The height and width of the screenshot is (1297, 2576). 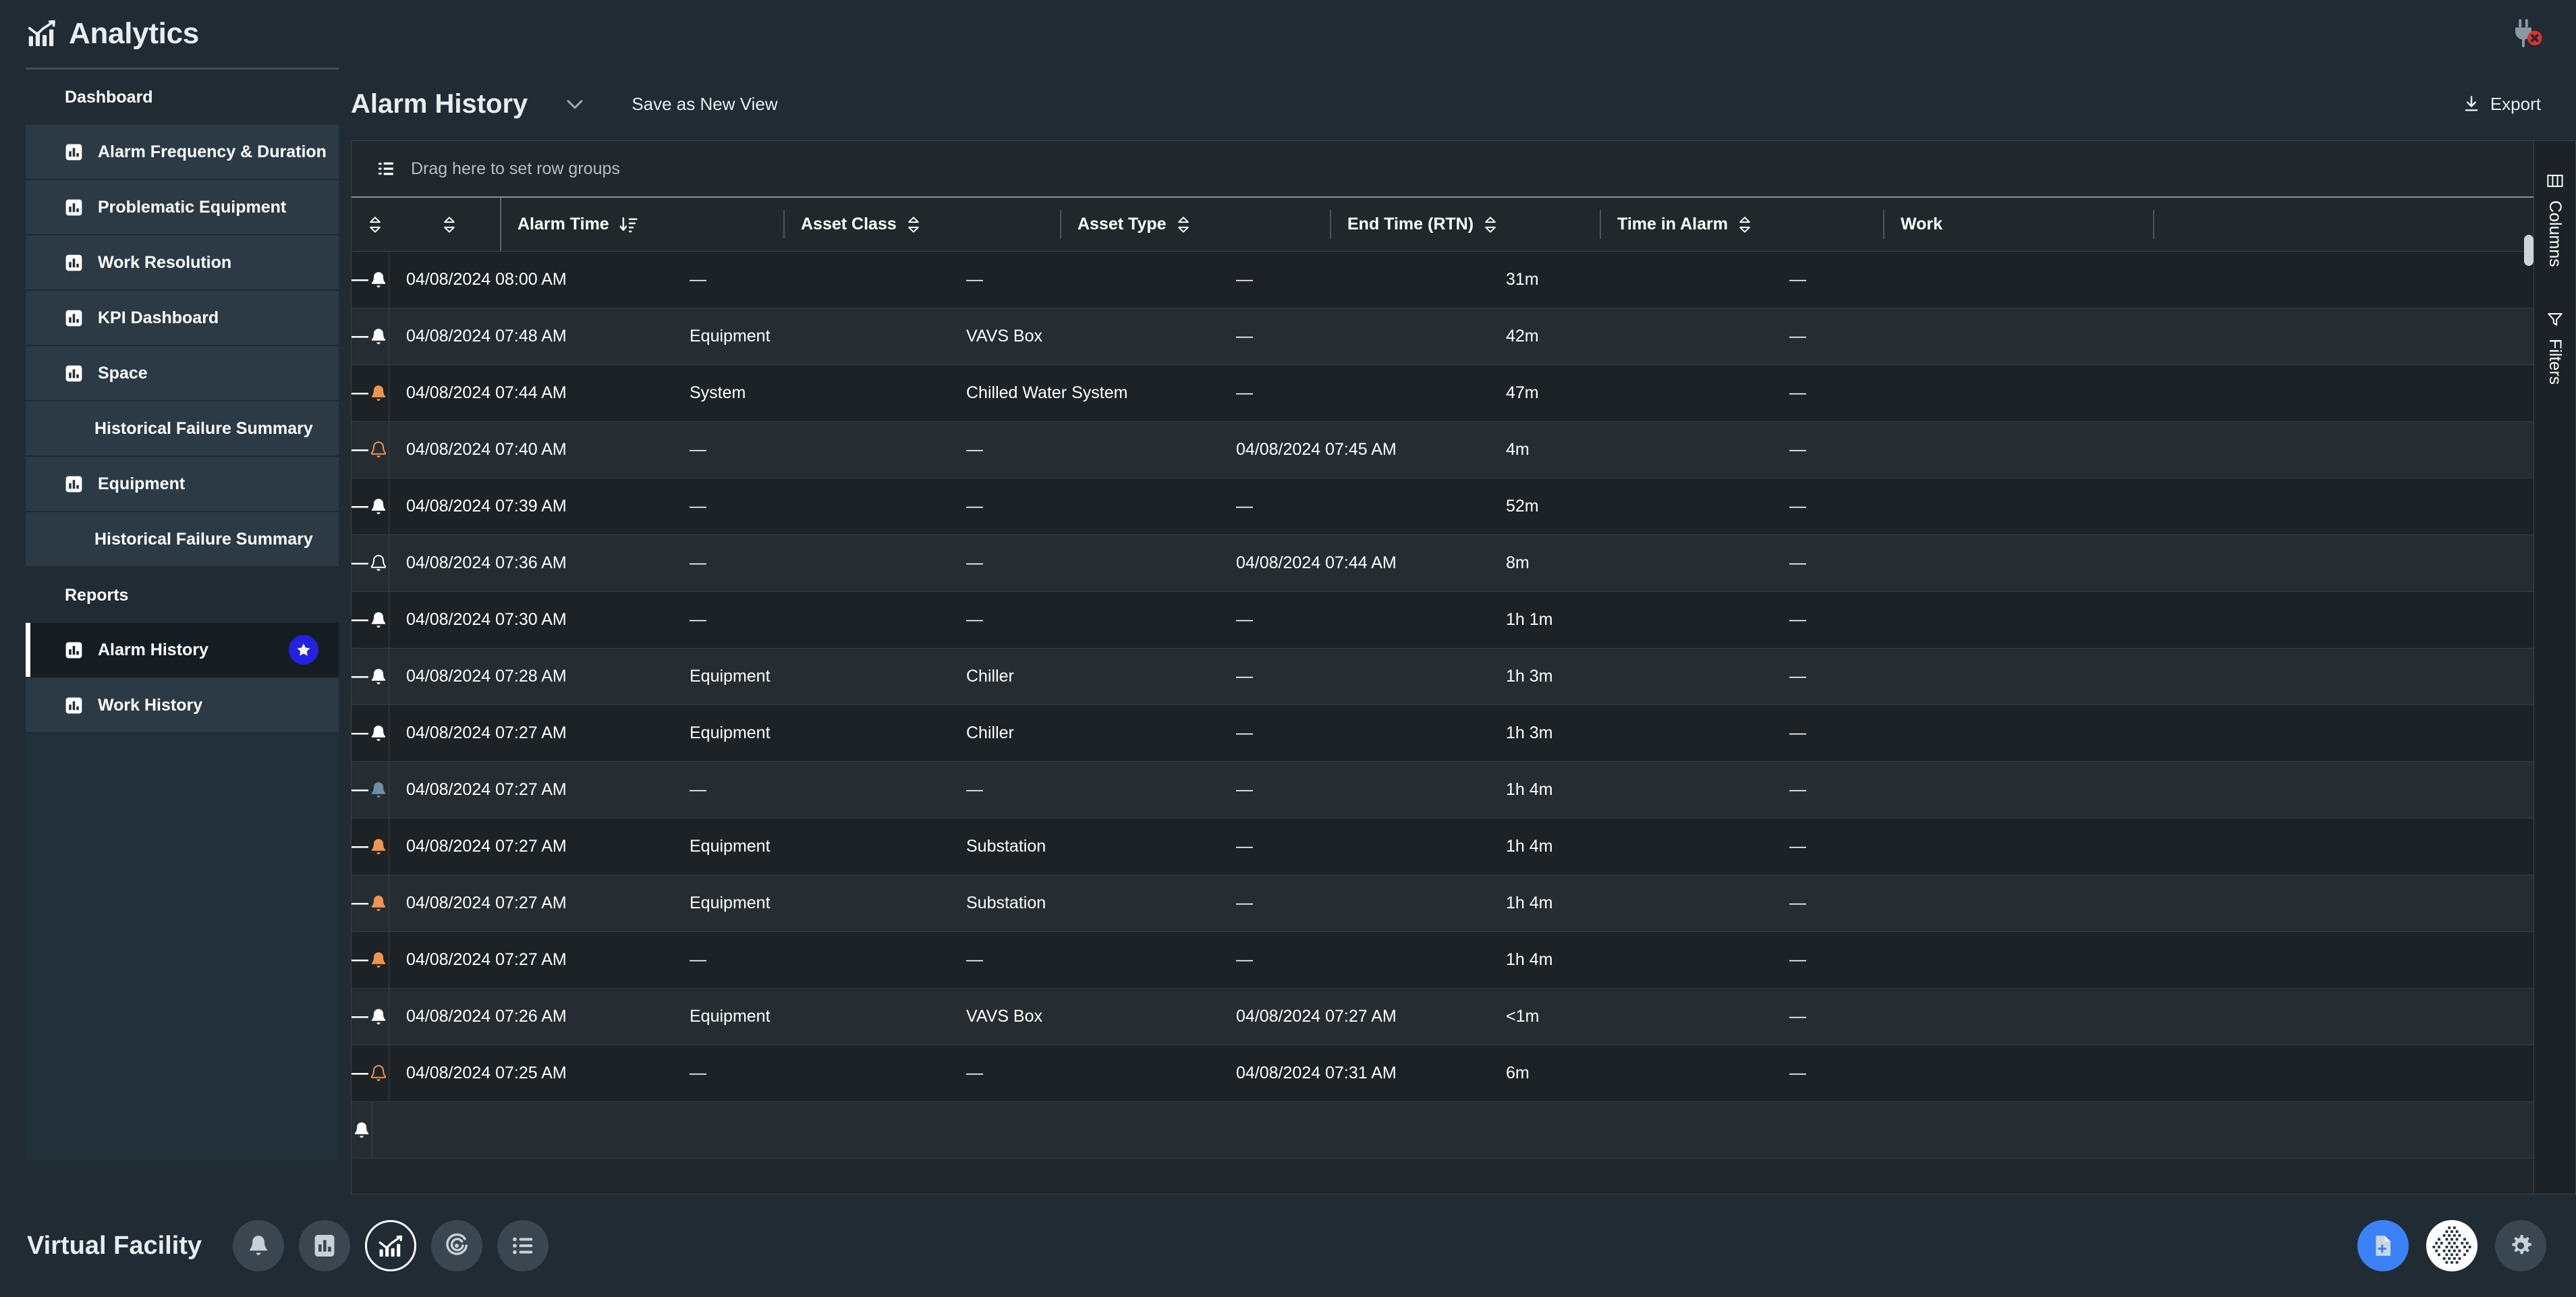 What do you see at coordinates (1741, 224) in the screenshot?
I see `col-header-time-in-alarm: Time in Alarm` at bounding box center [1741, 224].